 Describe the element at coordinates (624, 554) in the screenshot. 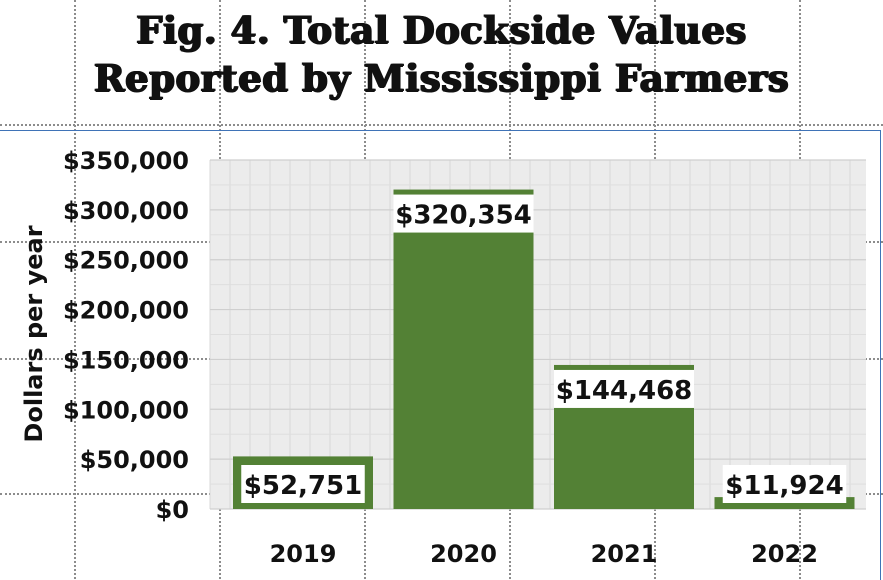

I see `x-tick-label: 2021` at that location.